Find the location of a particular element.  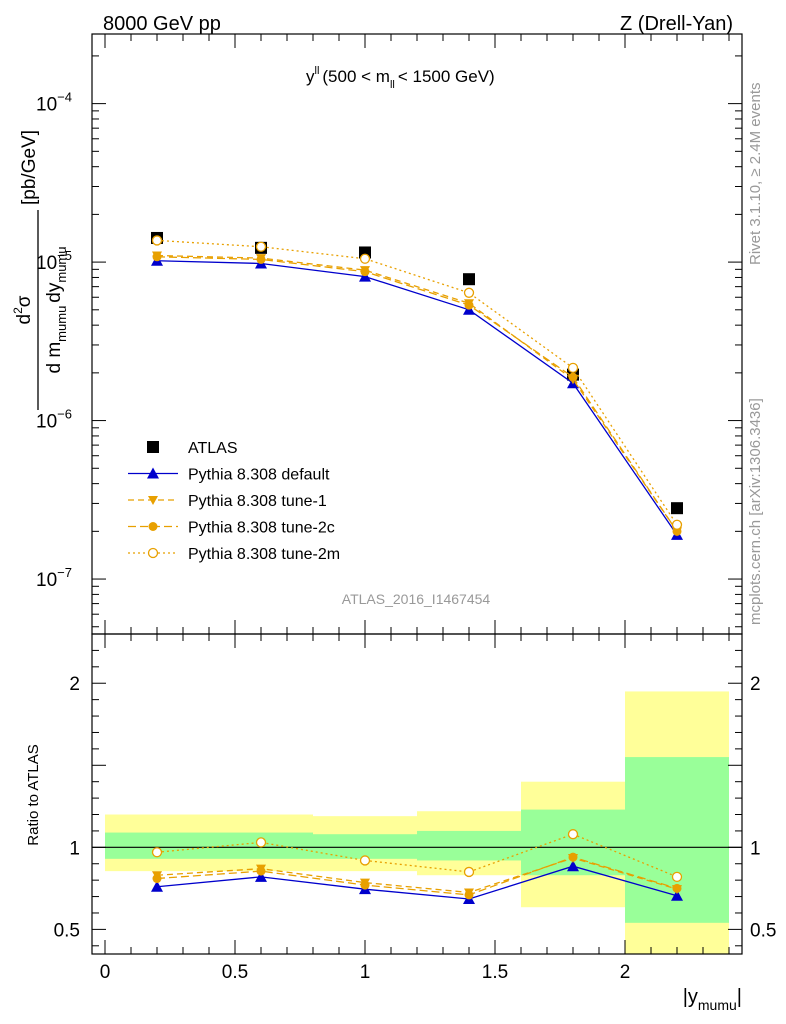

legend-label: Pythia 8.308 tune-2m is located at coordinates (264, 554).